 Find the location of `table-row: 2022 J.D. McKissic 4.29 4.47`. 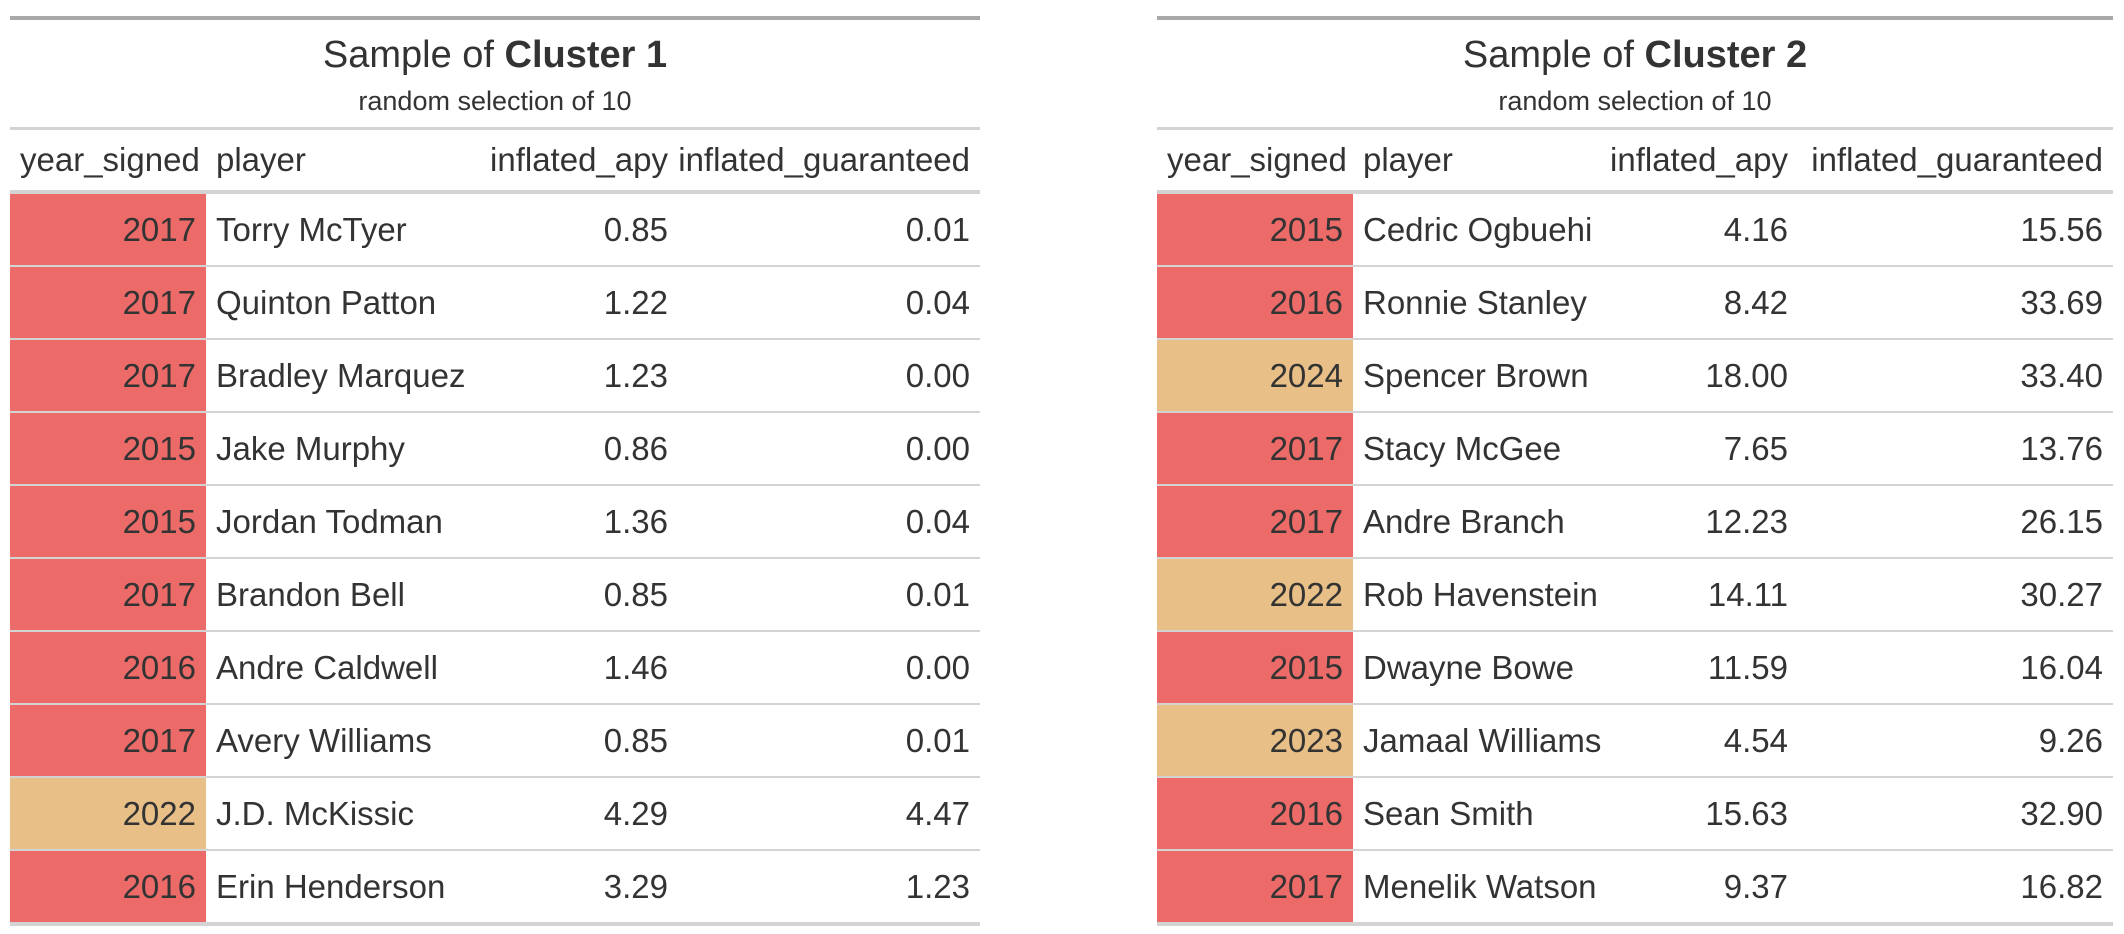

table-row: 2022 J.D. McKissic 4.29 4.47 is located at coordinates (495, 814).